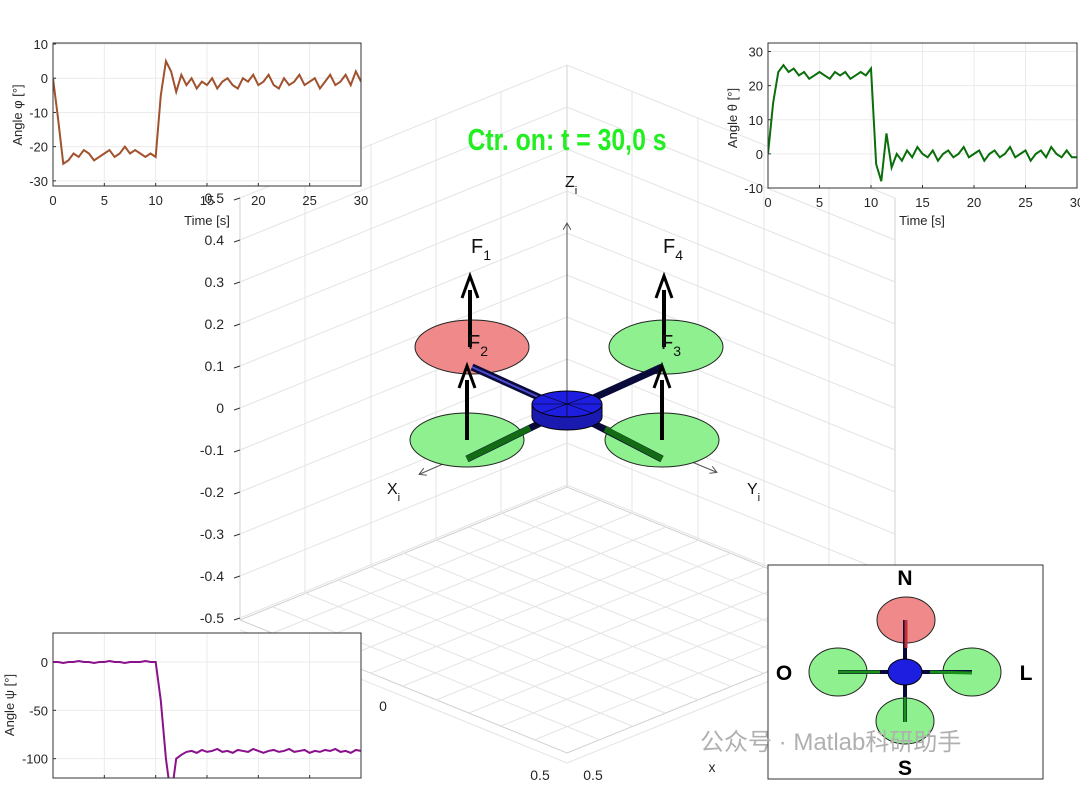  Describe the element at coordinates (220, 408) in the screenshot. I see `z-tick-label: 0` at that location.